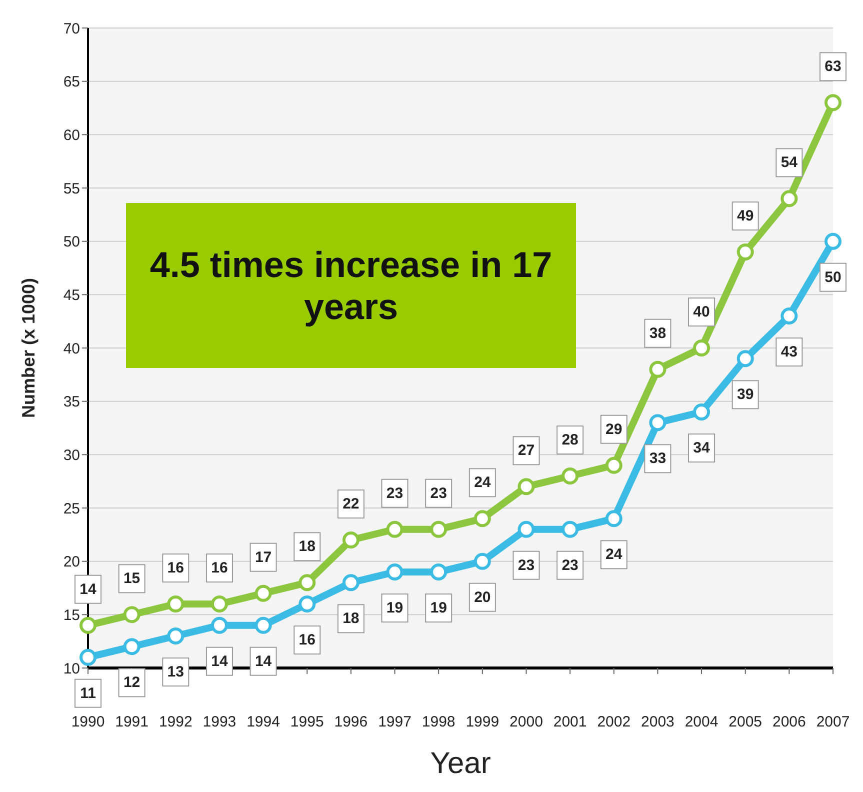  Describe the element at coordinates (460, 763) in the screenshot. I see `x-axis-title: Year` at that location.